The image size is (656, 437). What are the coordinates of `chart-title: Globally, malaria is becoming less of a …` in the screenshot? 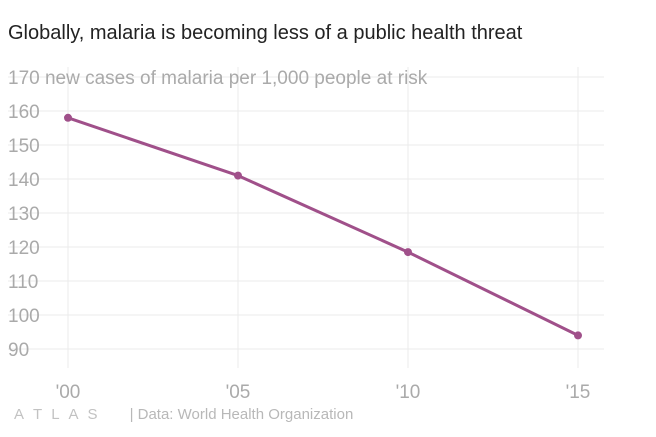 It's located at (265, 33).